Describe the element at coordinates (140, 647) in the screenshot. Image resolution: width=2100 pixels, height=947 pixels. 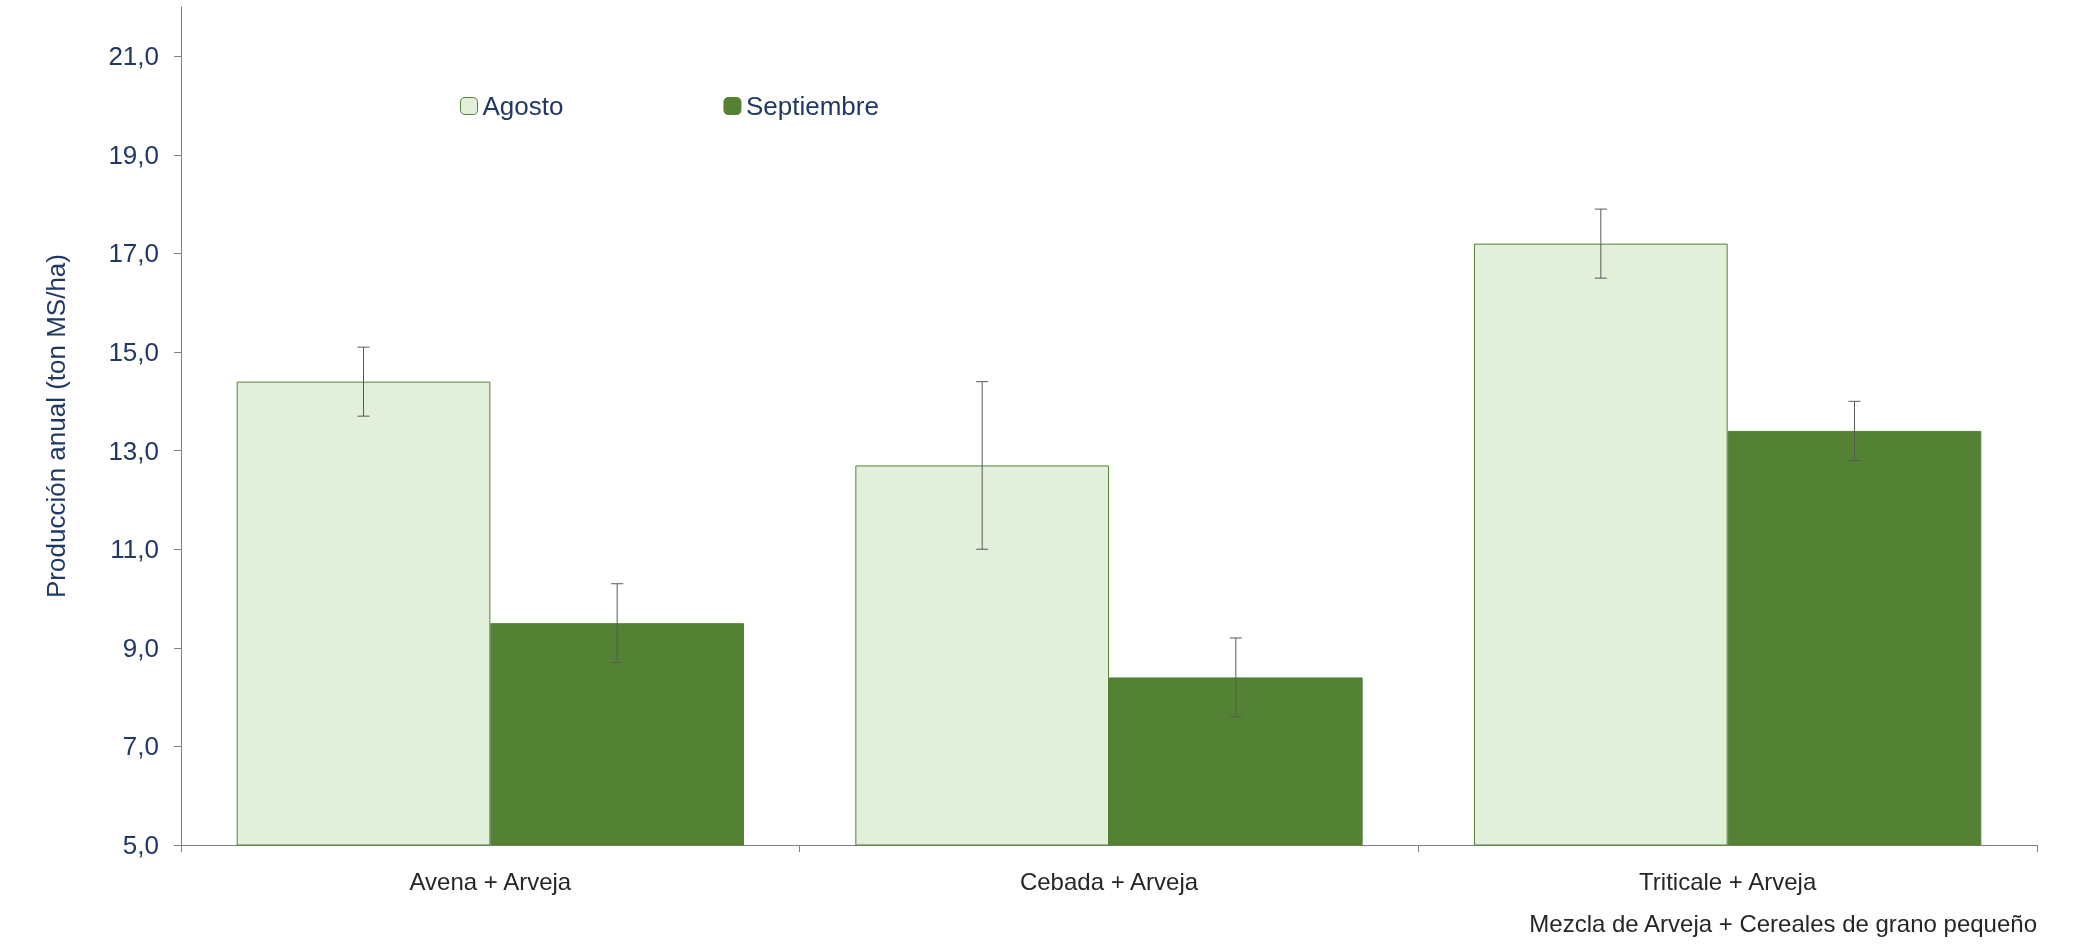
I see `y-tick-label: 9,0` at that location.